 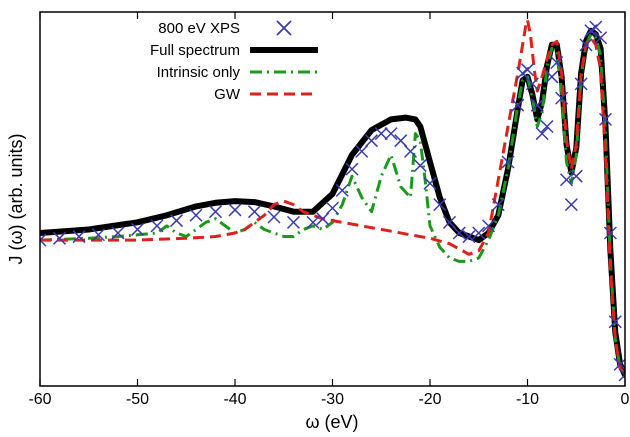 I want to click on x-tick-label: -60, so click(x=39, y=399).